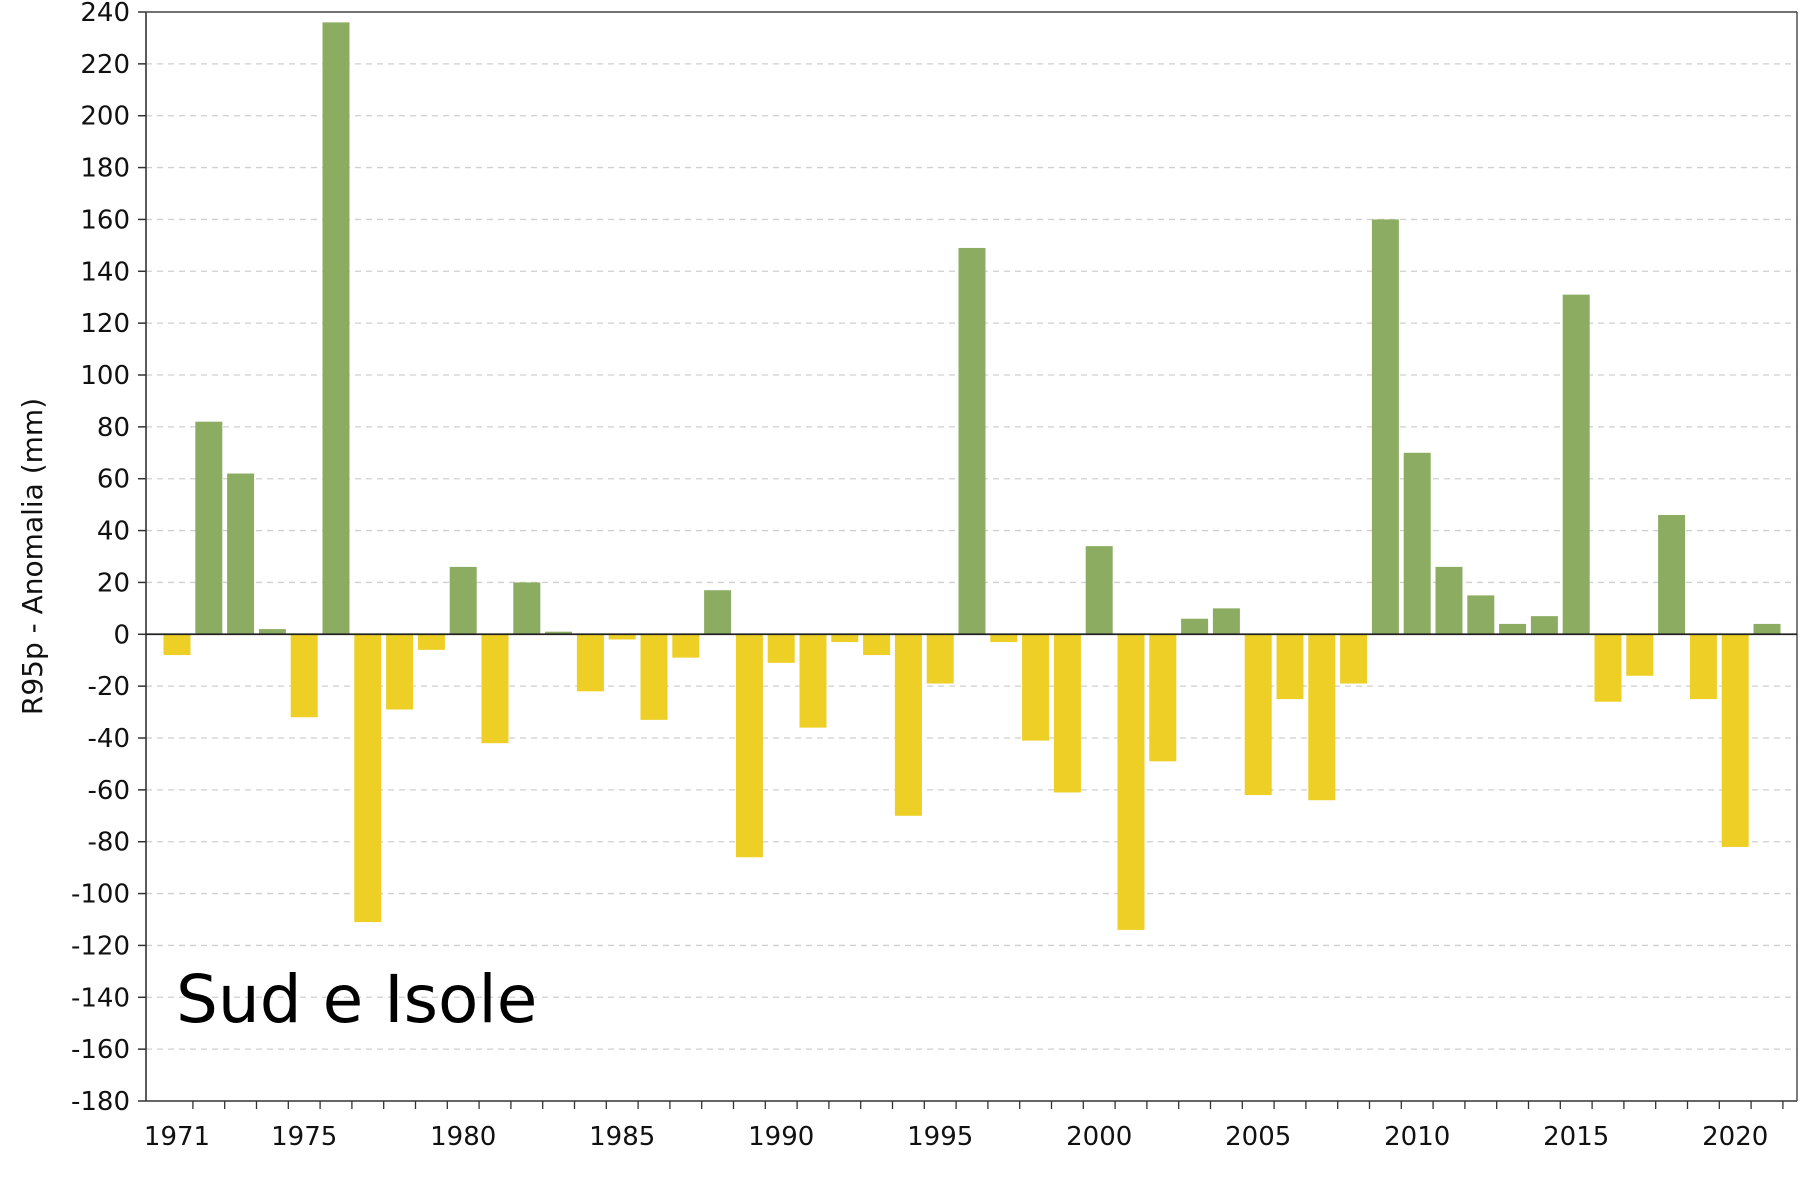 The width and height of the screenshot is (1800, 1200). What do you see at coordinates (113, 428) in the screenshot?
I see `y-tick-label: 80` at bounding box center [113, 428].